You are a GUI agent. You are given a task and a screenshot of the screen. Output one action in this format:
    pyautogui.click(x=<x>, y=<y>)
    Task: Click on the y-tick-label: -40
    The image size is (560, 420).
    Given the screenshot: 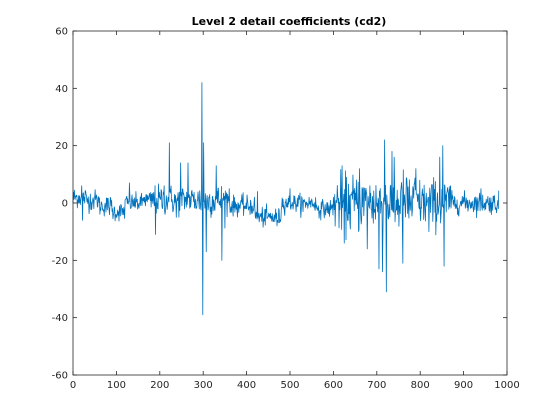 What is the action you would take?
    pyautogui.click(x=60, y=318)
    